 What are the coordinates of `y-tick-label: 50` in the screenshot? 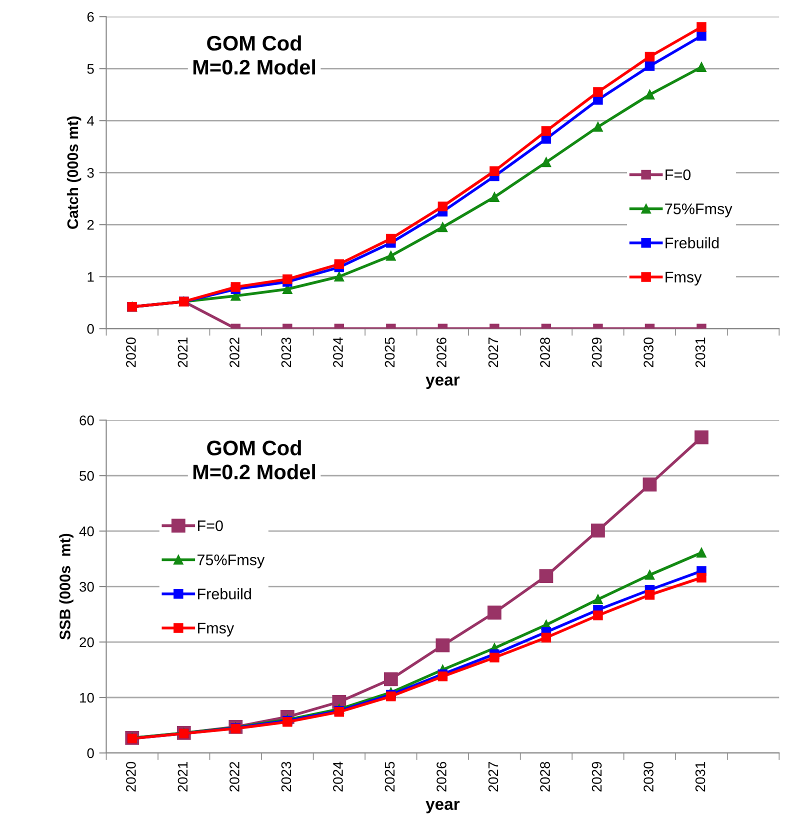 It's located at (87, 475).